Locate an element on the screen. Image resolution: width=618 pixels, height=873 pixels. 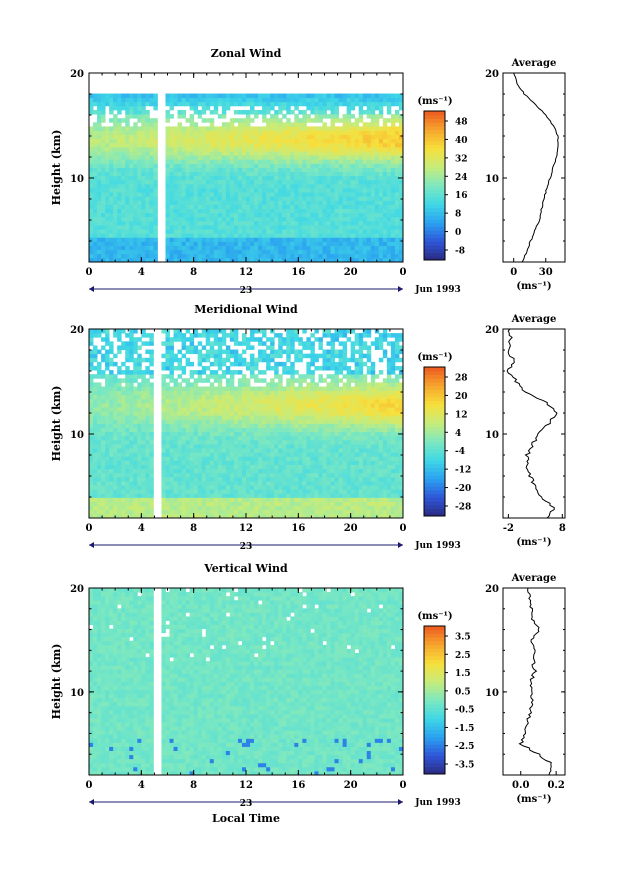
colorbar-level: 0 is located at coordinates (458, 233).